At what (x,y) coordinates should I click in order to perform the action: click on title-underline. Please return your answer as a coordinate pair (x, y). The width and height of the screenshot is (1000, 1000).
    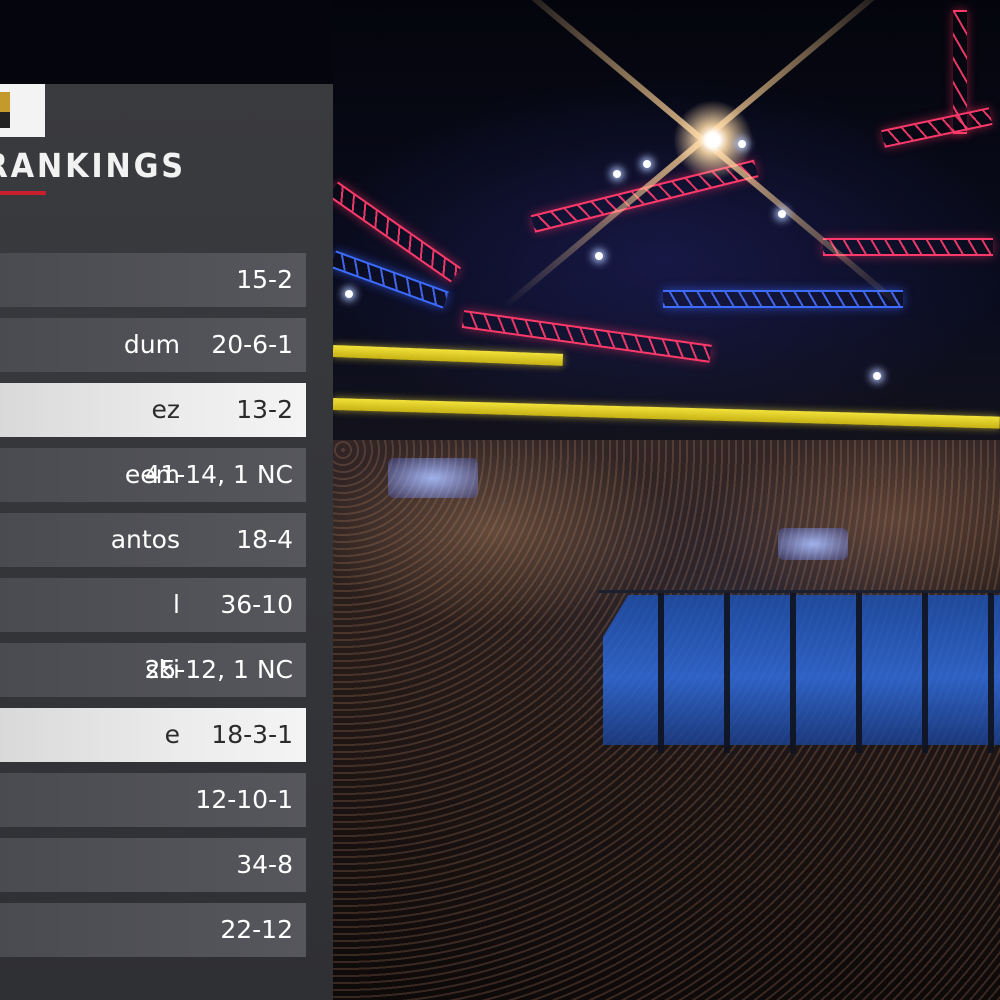
    Looking at the image, I should click on (23, 193).